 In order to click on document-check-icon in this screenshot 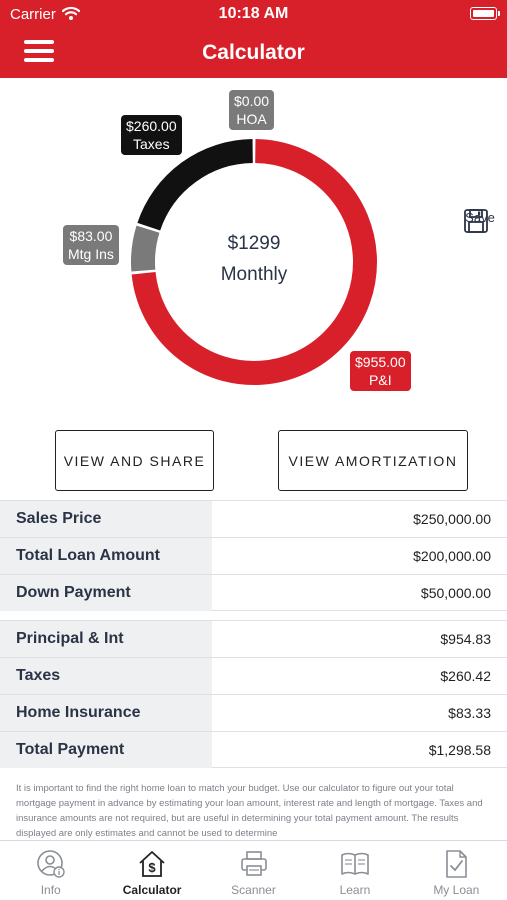, I will do `click(457, 864)`.